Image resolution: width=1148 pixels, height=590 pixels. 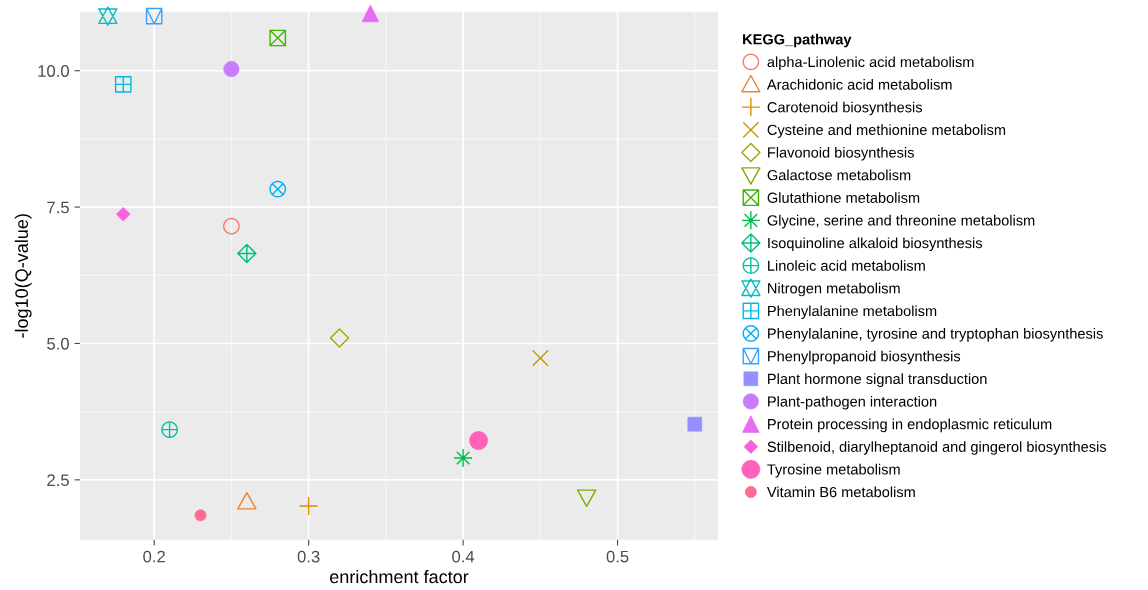 What do you see at coordinates (797, 40) in the screenshot?
I see `legend-title: KEGG_pathway` at bounding box center [797, 40].